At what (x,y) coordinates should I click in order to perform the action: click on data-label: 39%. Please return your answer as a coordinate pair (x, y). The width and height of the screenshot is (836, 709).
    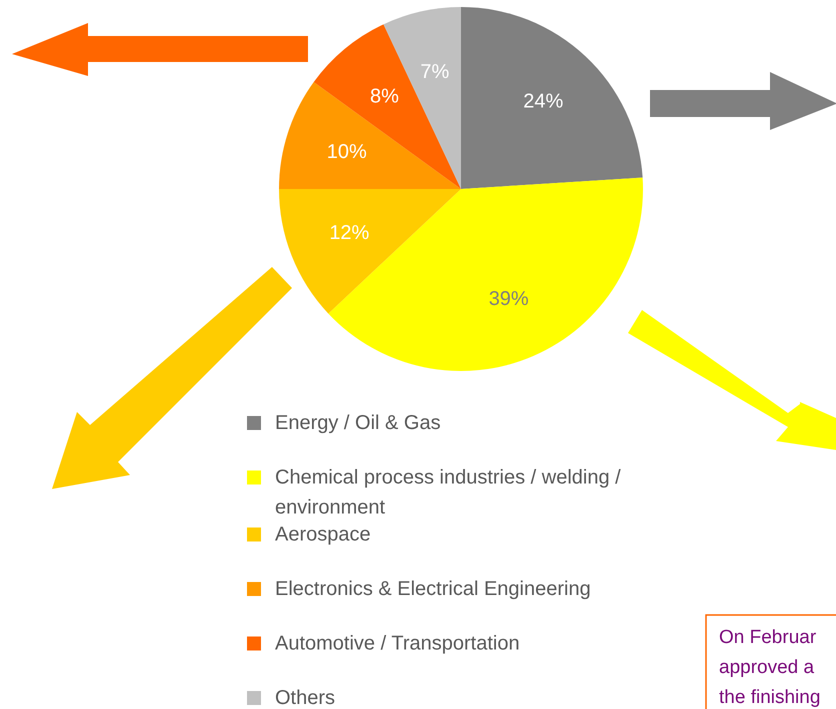
    Looking at the image, I should click on (508, 299).